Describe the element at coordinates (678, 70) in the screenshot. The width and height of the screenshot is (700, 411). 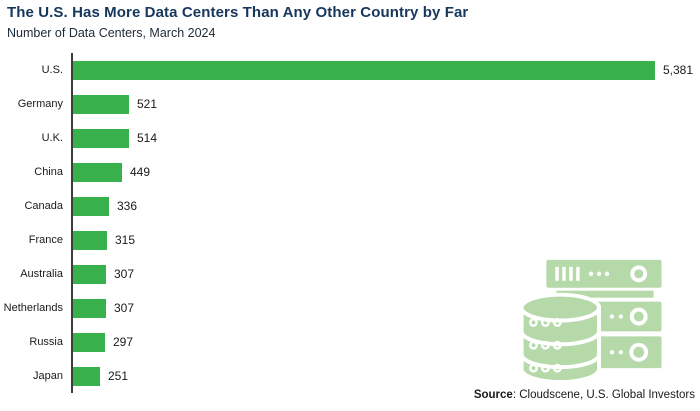
I see `value-label: 5,381` at that location.